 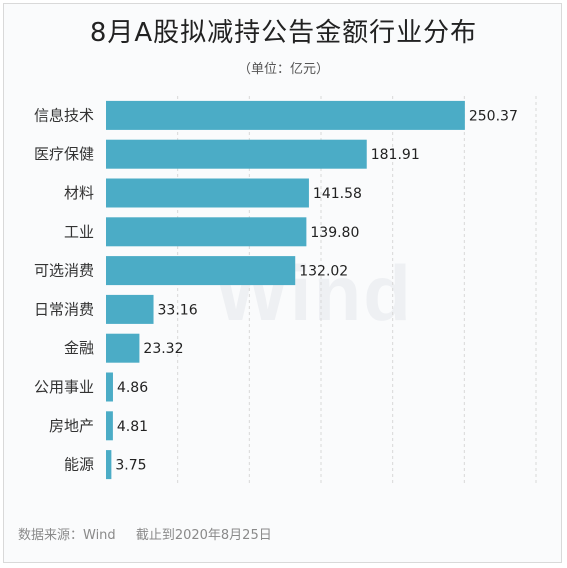 I want to click on value-label: 23.32, so click(x=163, y=349).